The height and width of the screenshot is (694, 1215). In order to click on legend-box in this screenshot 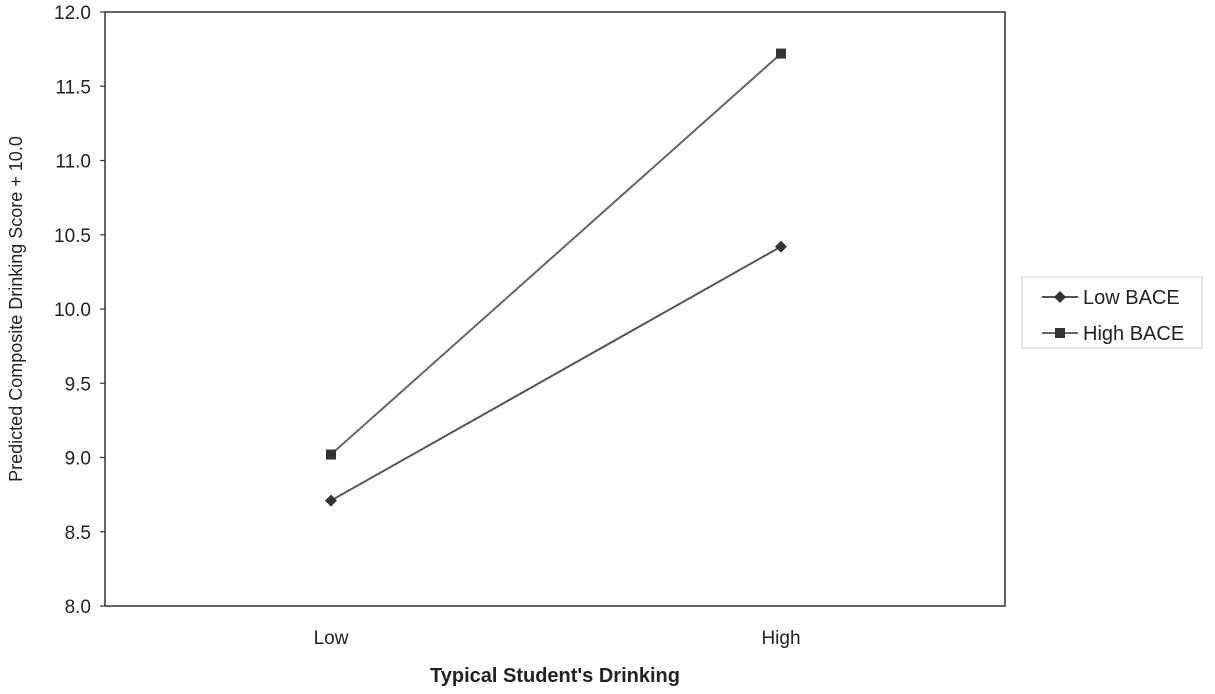, I will do `click(1112, 312)`.